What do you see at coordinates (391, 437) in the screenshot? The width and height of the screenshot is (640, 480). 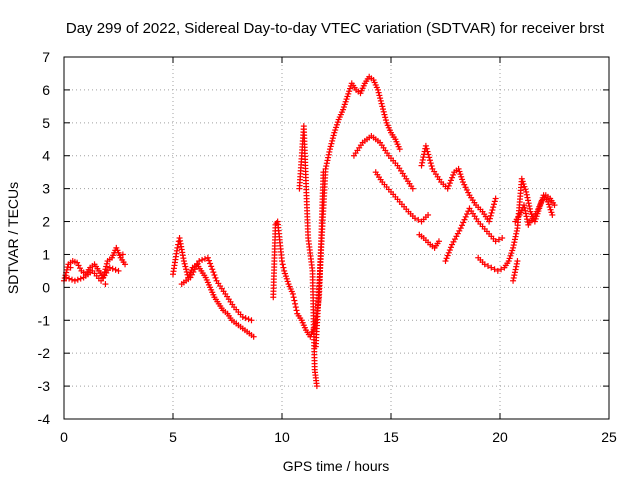 I see `x-tick-label: 15` at bounding box center [391, 437].